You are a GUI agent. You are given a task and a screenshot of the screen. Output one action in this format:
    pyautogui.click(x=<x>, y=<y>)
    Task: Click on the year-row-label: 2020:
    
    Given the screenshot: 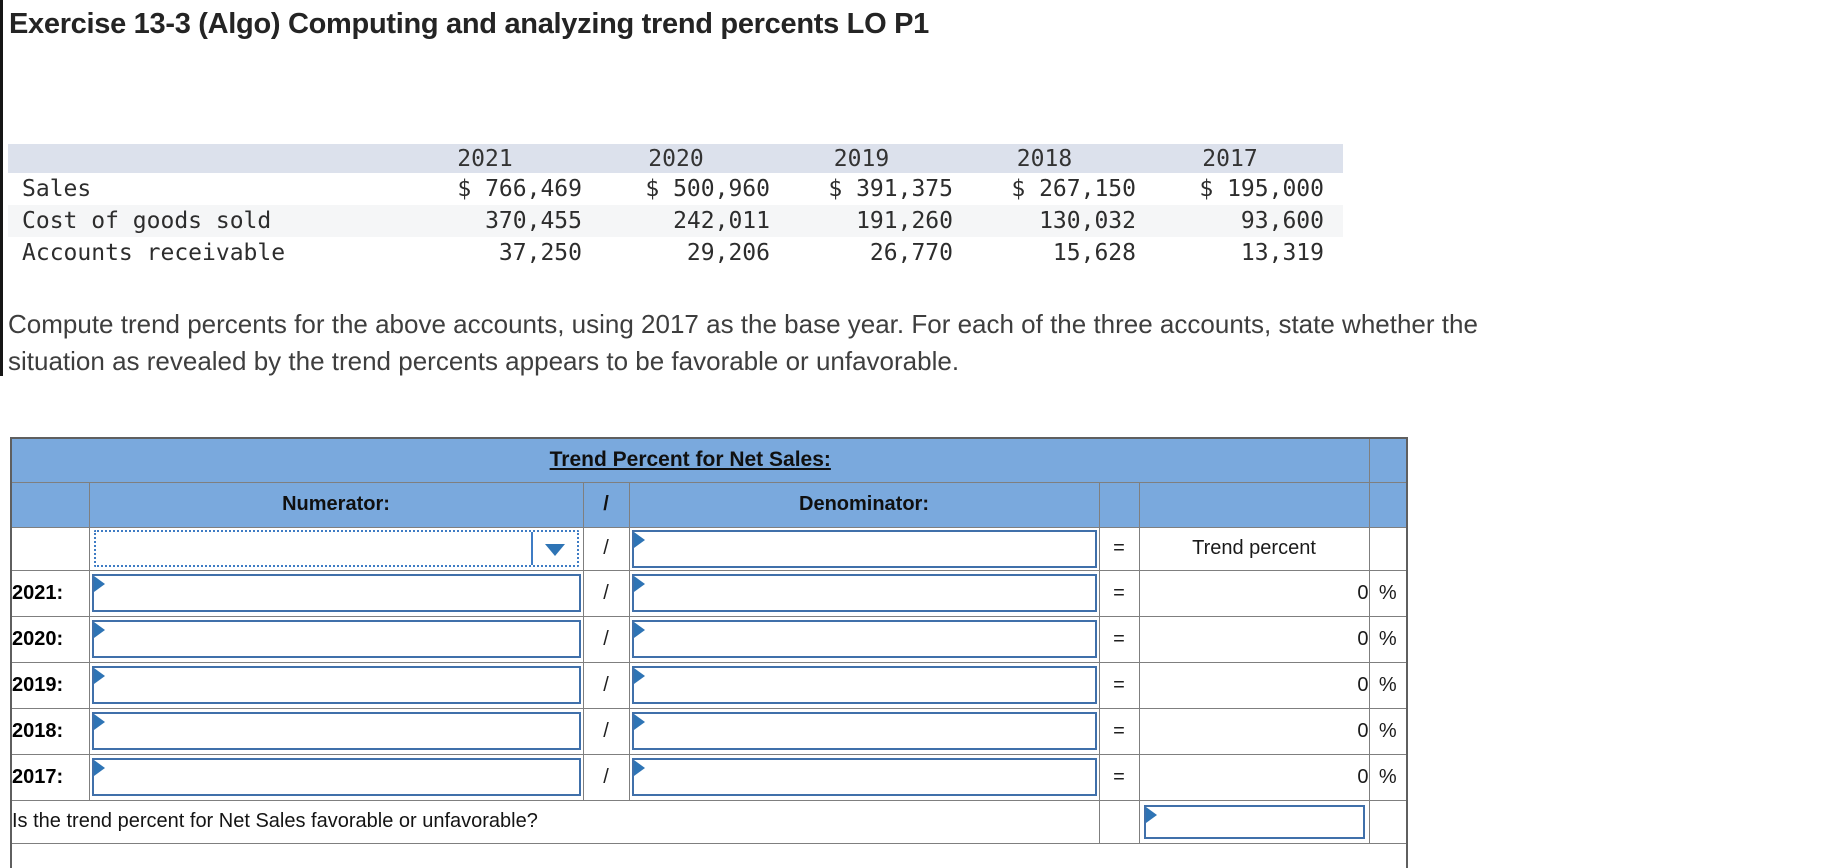 What is the action you would take?
    pyautogui.click(x=50, y=639)
    